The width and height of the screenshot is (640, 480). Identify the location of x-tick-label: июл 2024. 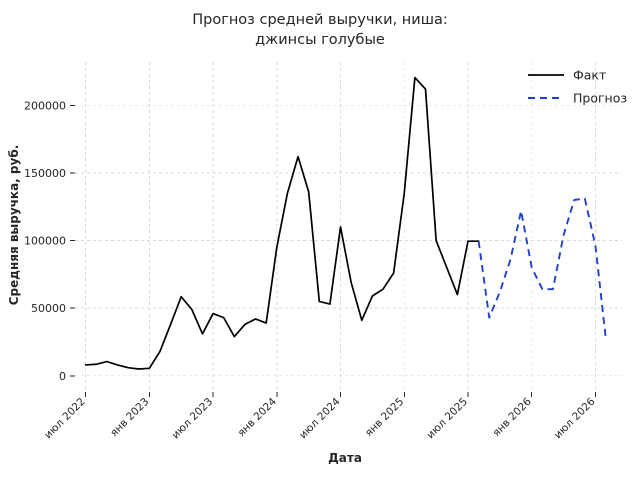
(320, 418).